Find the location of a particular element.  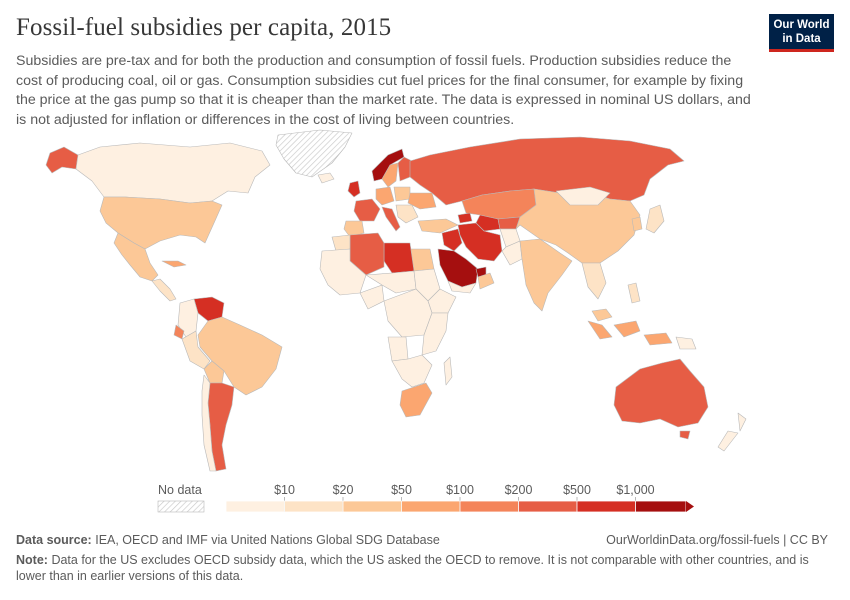

country-indonesia is located at coordinates (630, 333).